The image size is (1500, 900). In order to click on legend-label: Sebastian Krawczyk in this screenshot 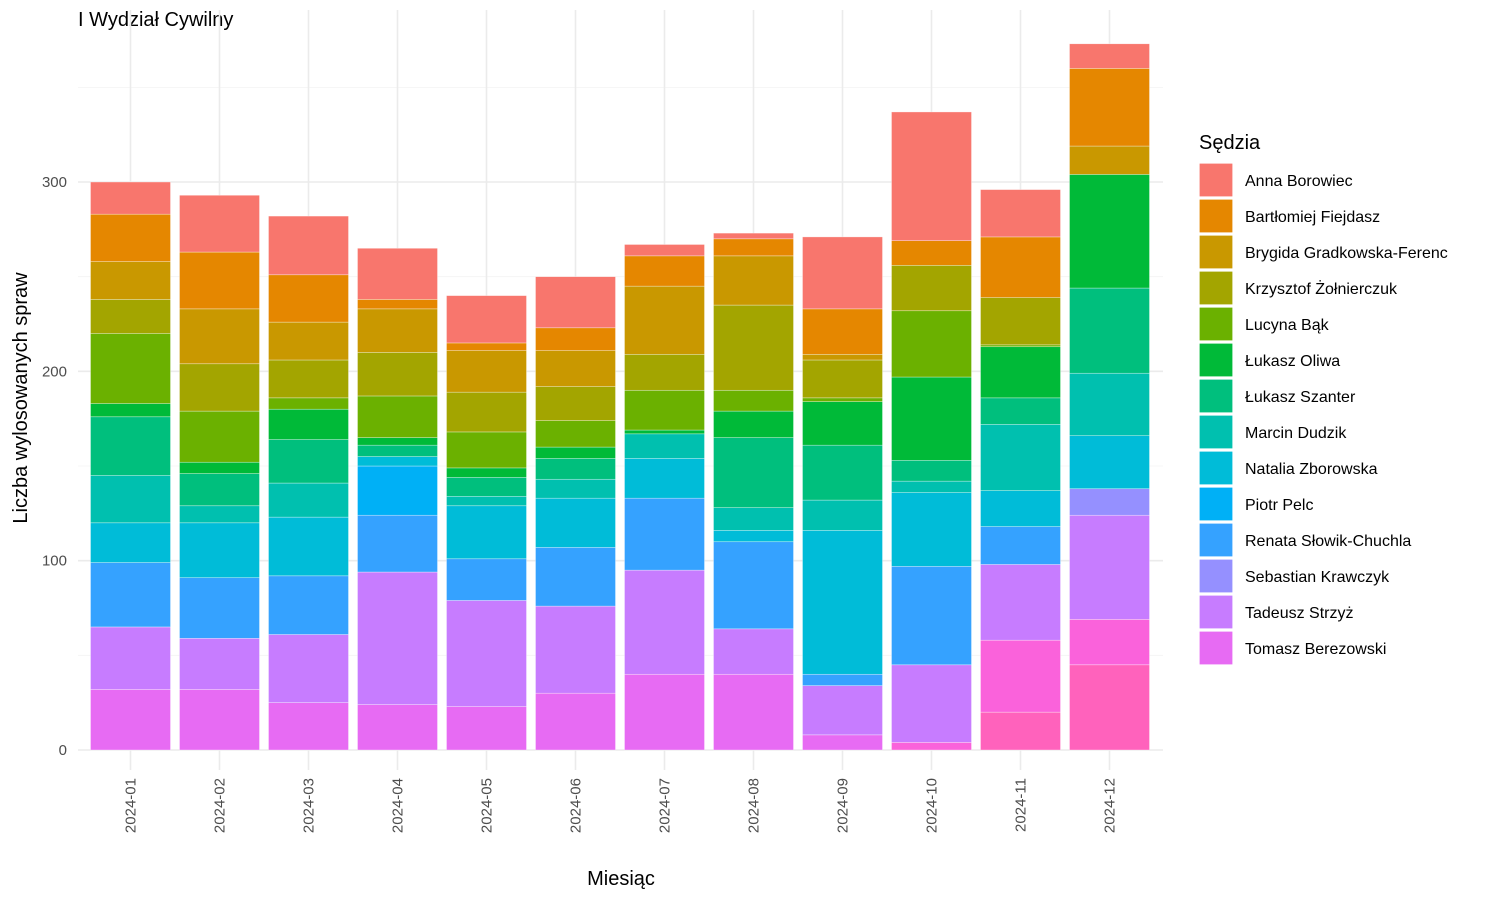, I will do `click(1317, 577)`.